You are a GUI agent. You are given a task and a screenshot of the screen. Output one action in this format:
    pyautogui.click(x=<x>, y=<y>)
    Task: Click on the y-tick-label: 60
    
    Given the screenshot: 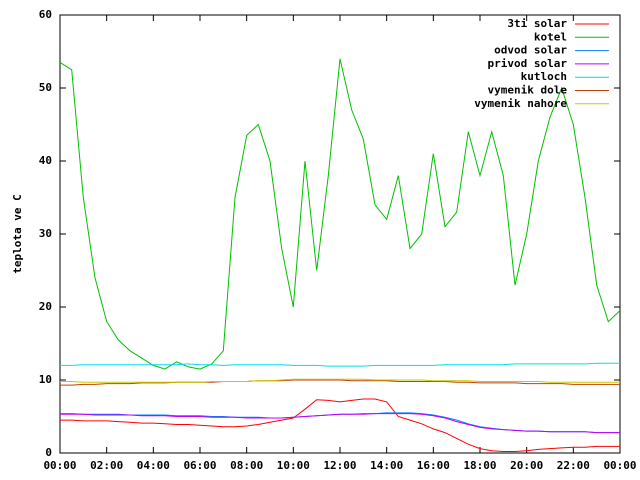 What is the action you would take?
    pyautogui.click(x=45, y=14)
    